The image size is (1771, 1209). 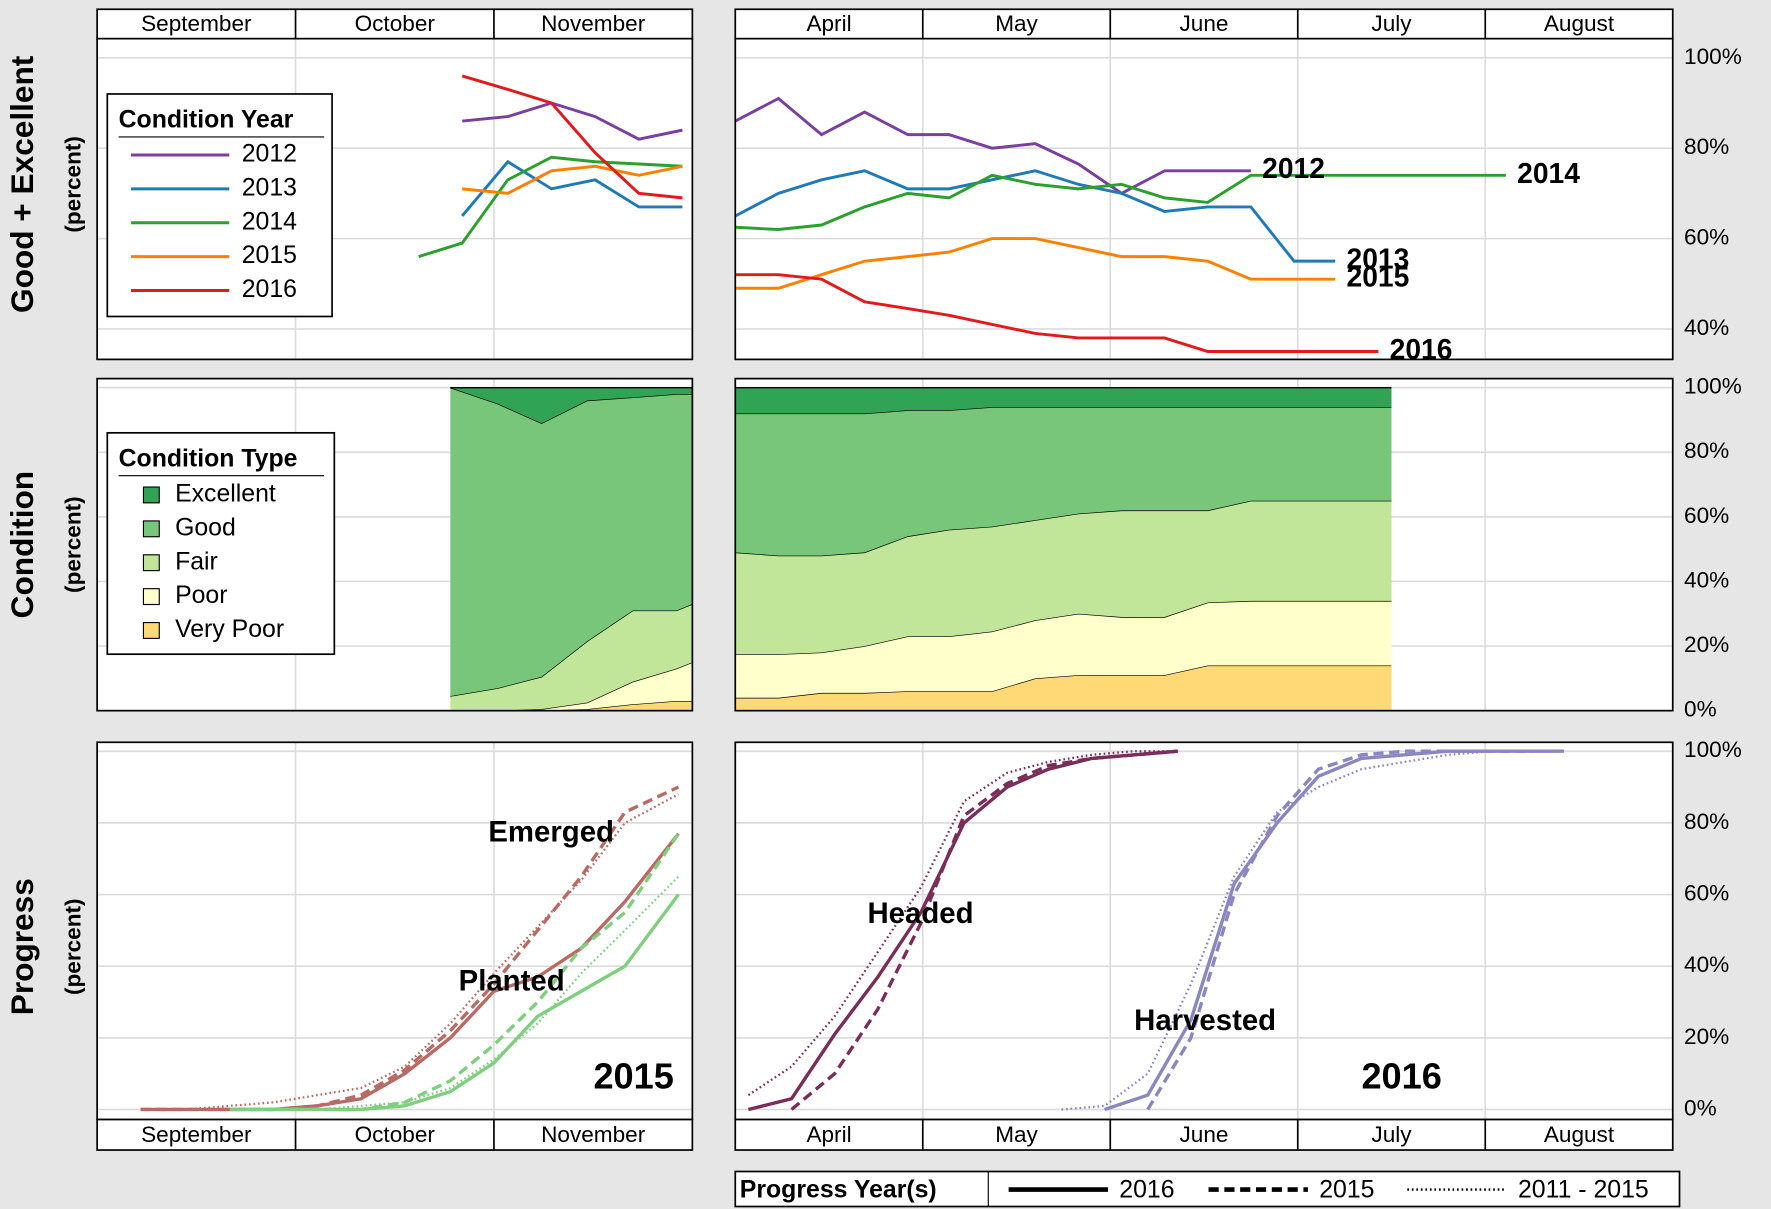 What do you see at coordinates (196, 561) in the screenshot?
I see `legend-label: Fair` at bounding box center [196, 561].